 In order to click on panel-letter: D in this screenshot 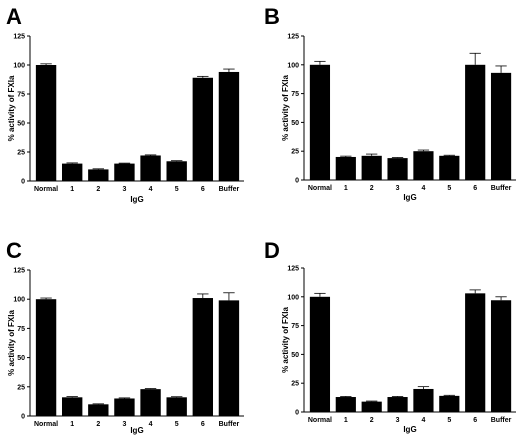, I will do `click(272, 250)`.